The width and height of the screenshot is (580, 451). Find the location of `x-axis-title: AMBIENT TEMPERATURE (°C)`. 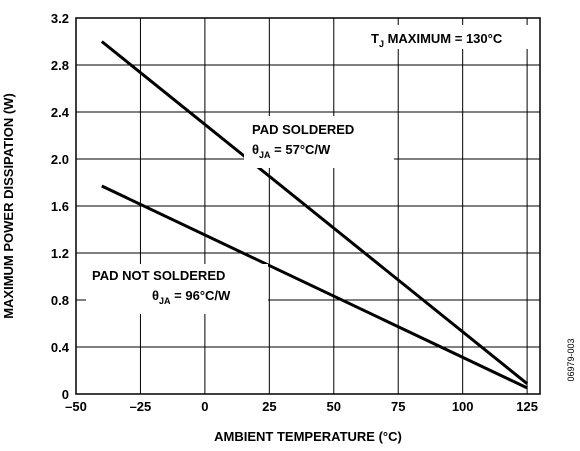

x-axis-title: AMBIENT TEMPERATURE (°C) is located at coordinates (308, 436).